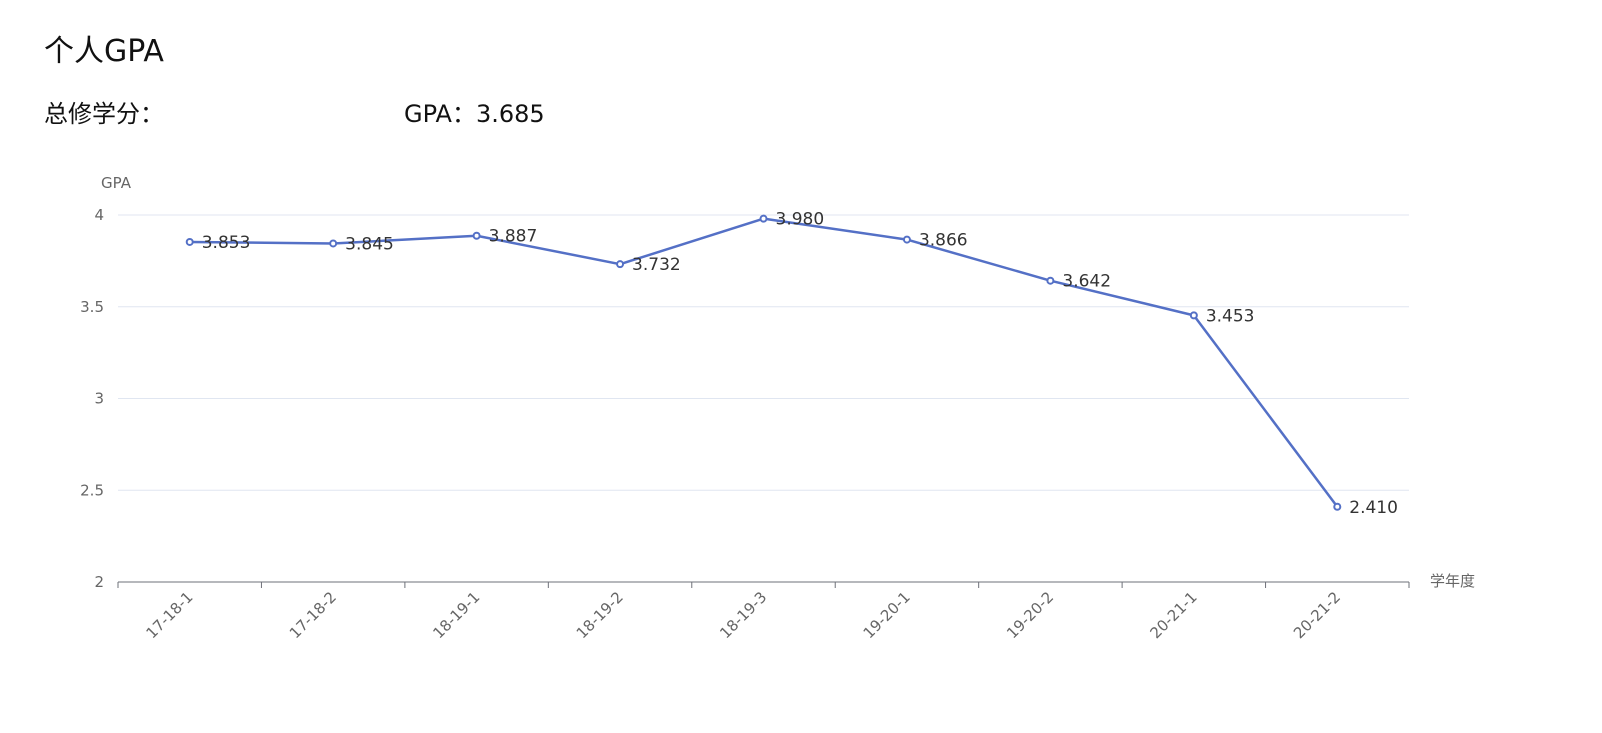 This screenshot has width=1602, height=733. Describe the element at coordinates (313, 615) in the screenshot. I see `x-tick-label: 17-18-2` at that location.